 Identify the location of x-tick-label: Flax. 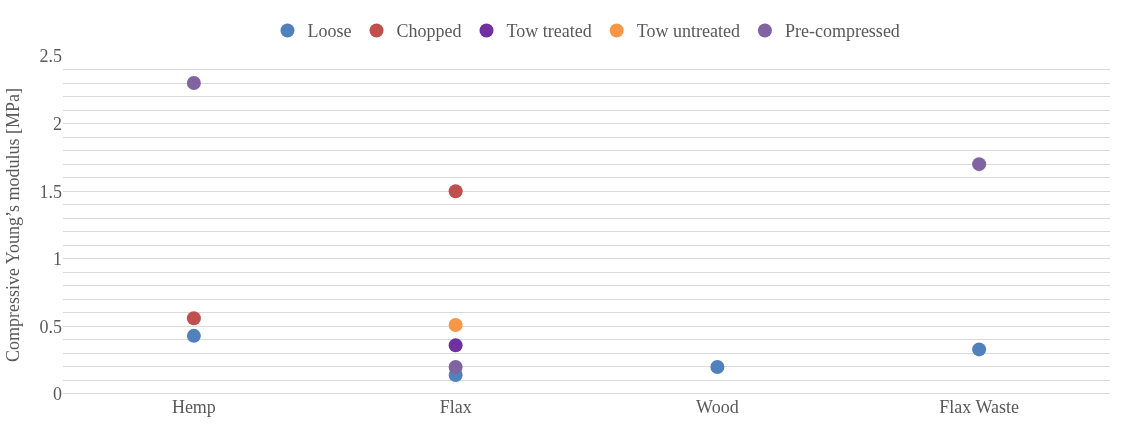
(455, 407).